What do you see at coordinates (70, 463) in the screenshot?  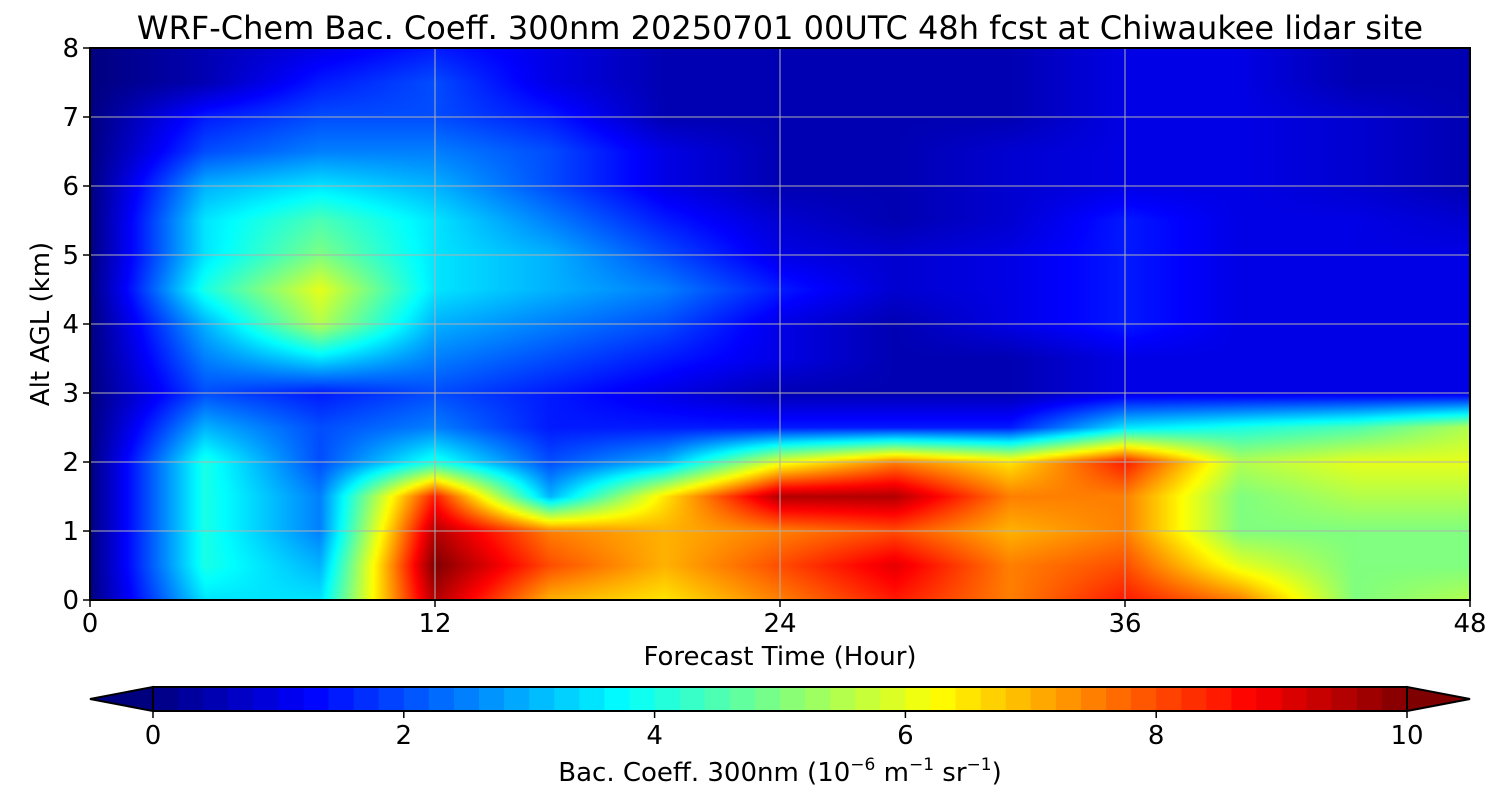 I see `y-tick-label: 2` at bounding box center [70, 463].